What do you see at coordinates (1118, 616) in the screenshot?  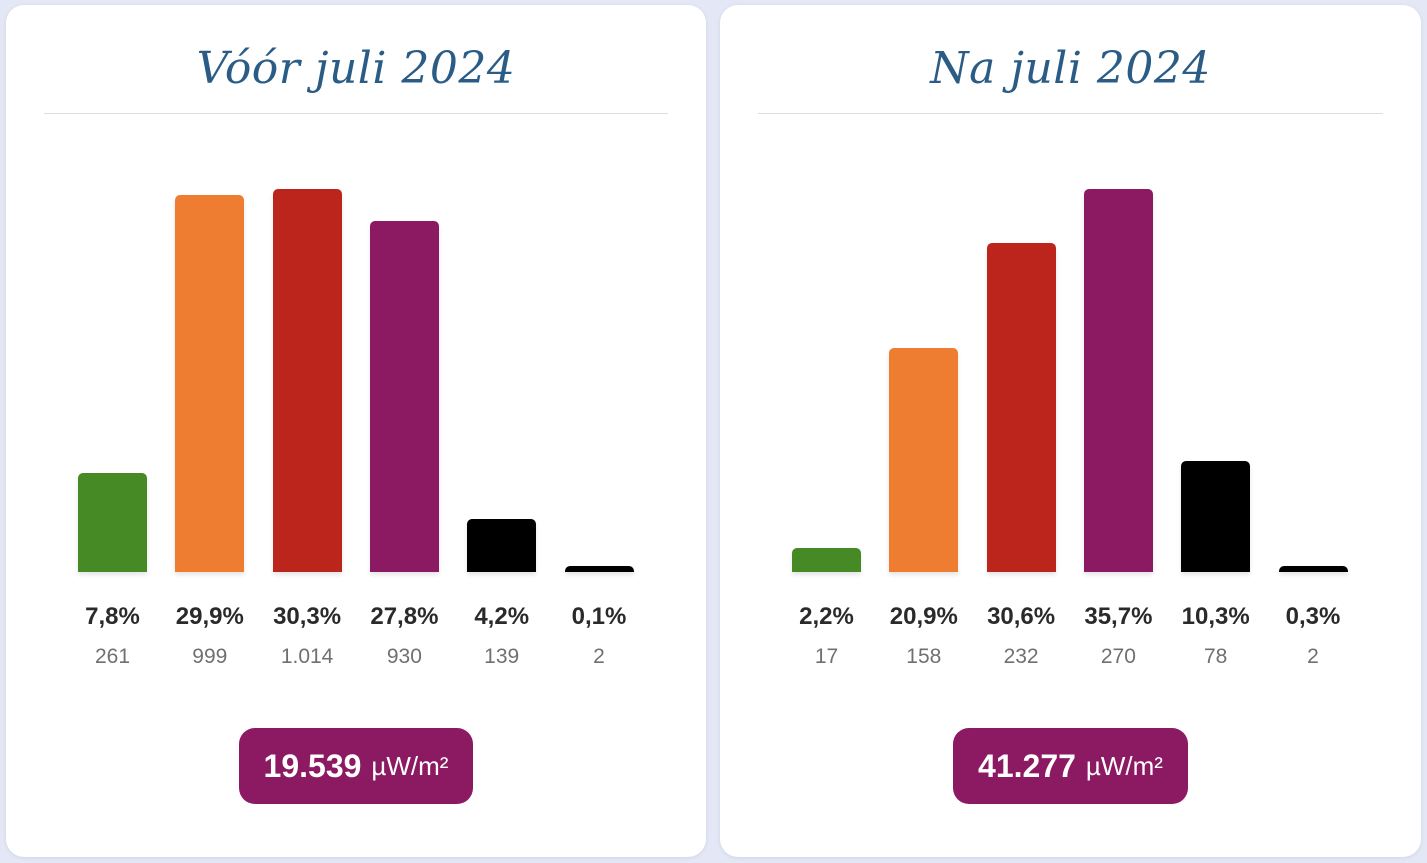 I see `percent-label: 35,7%` at bounding box center [1118, 616].